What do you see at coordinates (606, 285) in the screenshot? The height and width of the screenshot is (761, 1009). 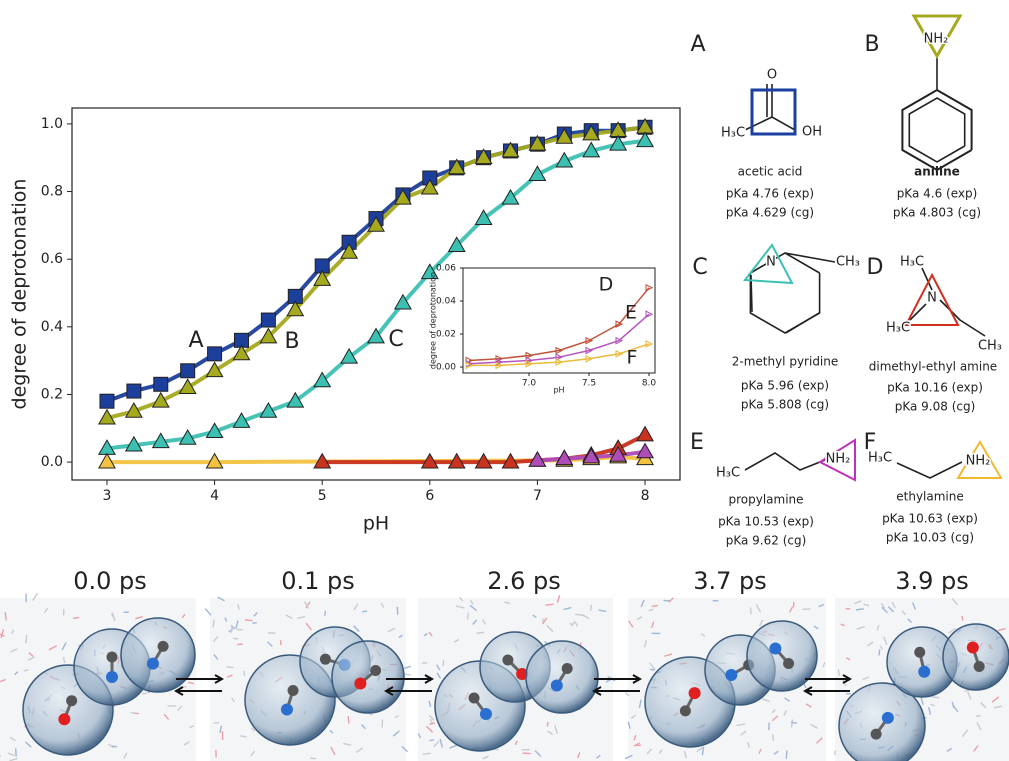 I see `series-label: D` at bounding box center [606, 285].